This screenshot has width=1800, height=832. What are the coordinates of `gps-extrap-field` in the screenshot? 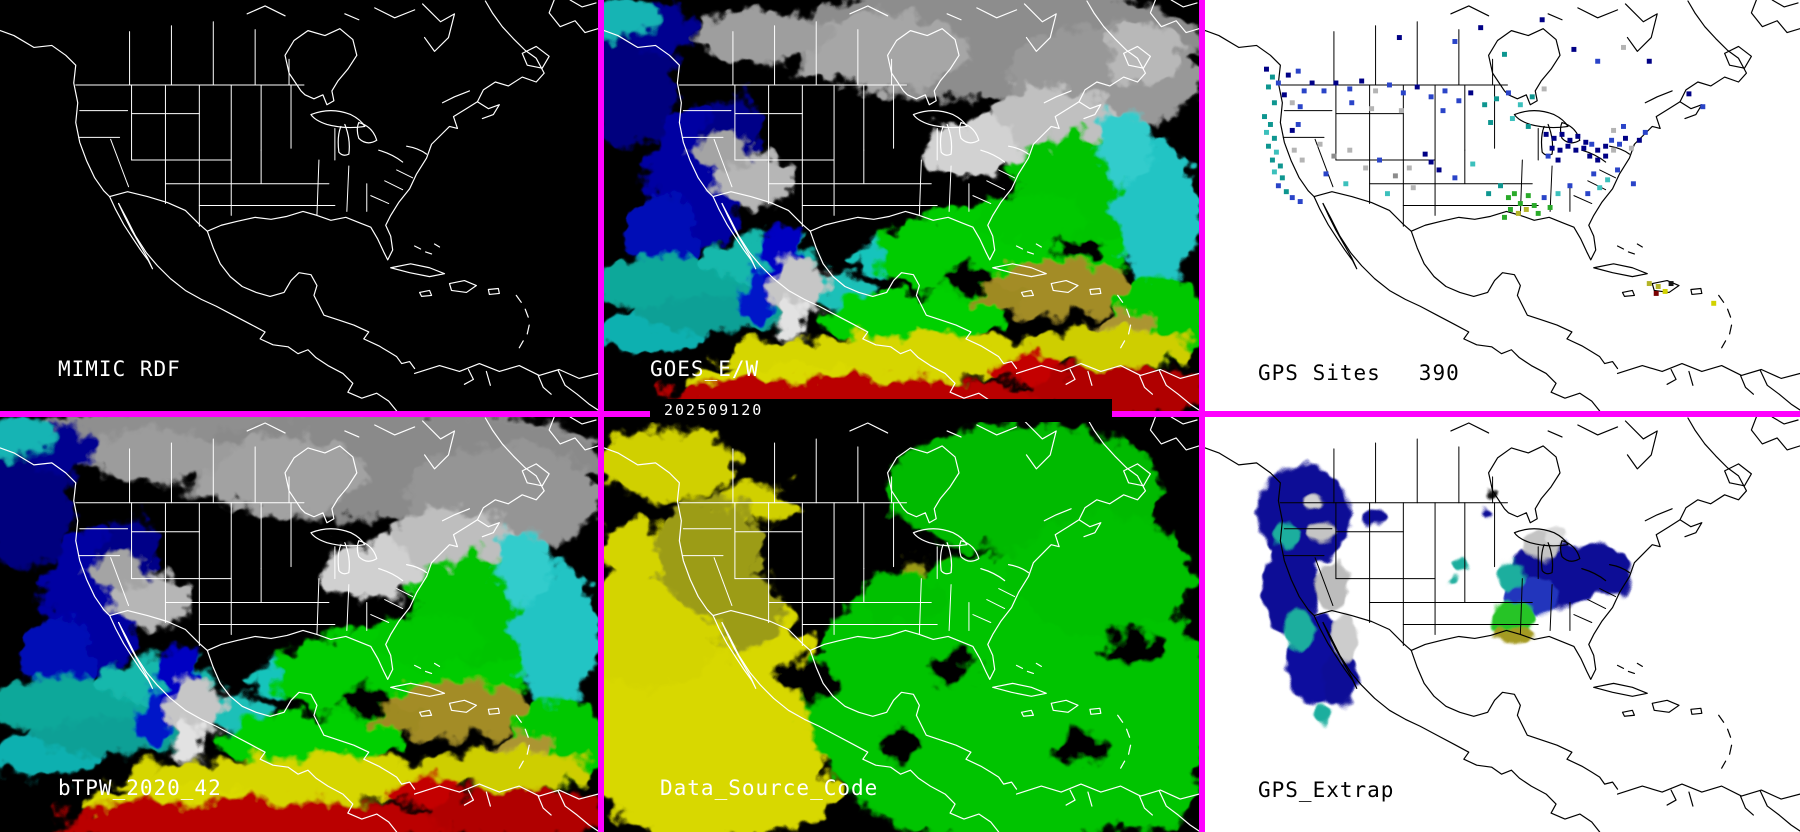 It's located at (1444, 594).